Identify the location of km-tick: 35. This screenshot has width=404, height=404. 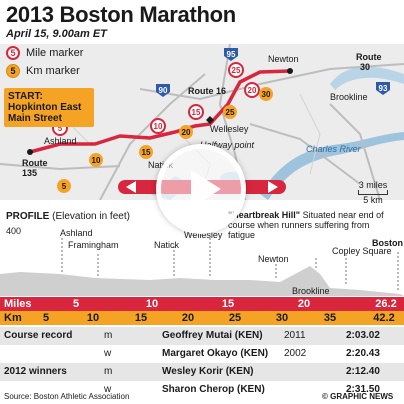
(330, 318).